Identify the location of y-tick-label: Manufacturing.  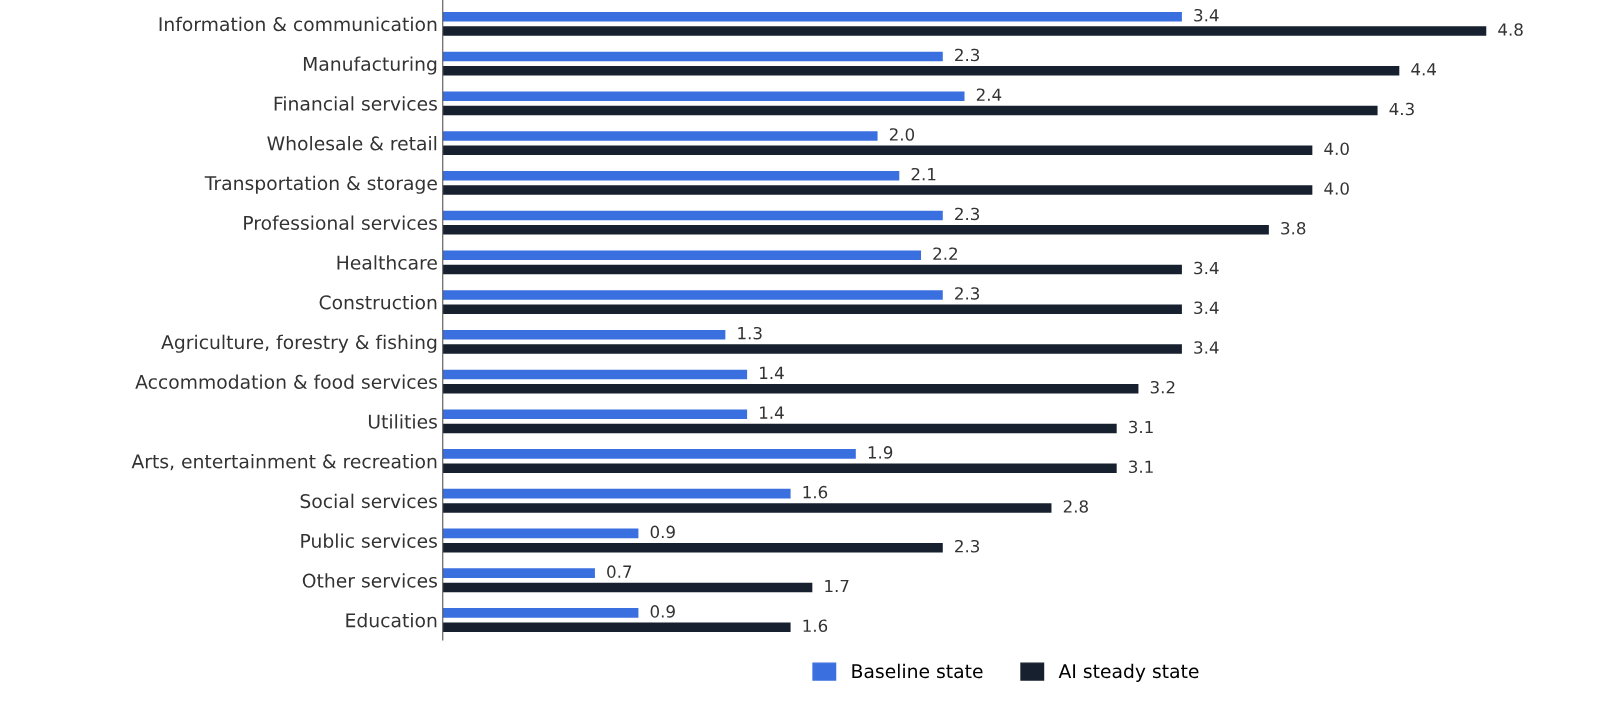
(370, 65).